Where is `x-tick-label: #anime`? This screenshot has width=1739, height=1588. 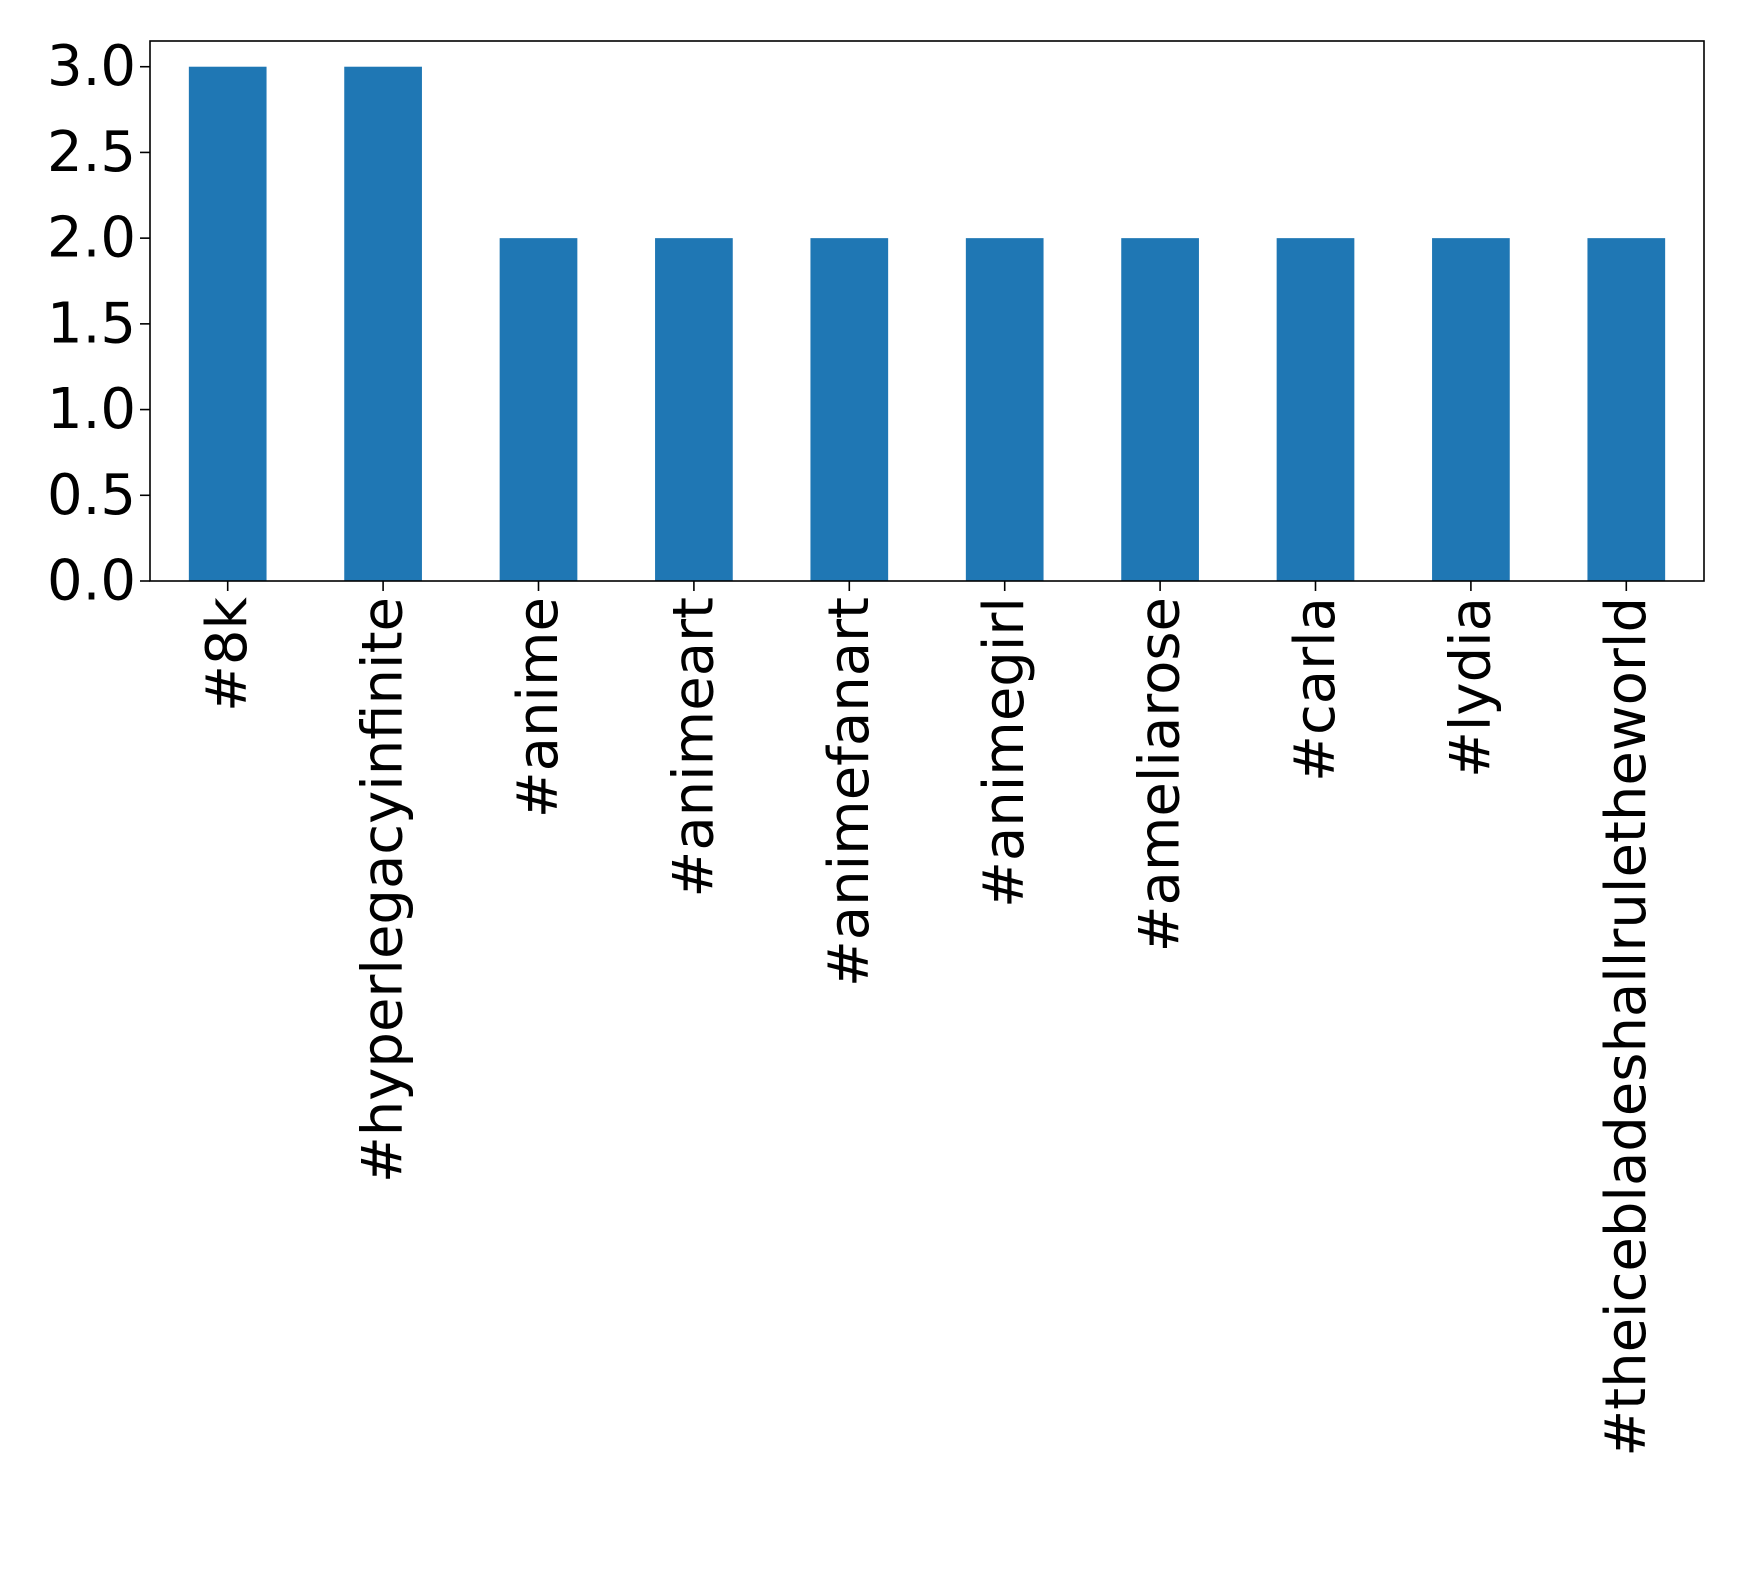 x-tick-label: #anime is located at coordinates (538, 707).